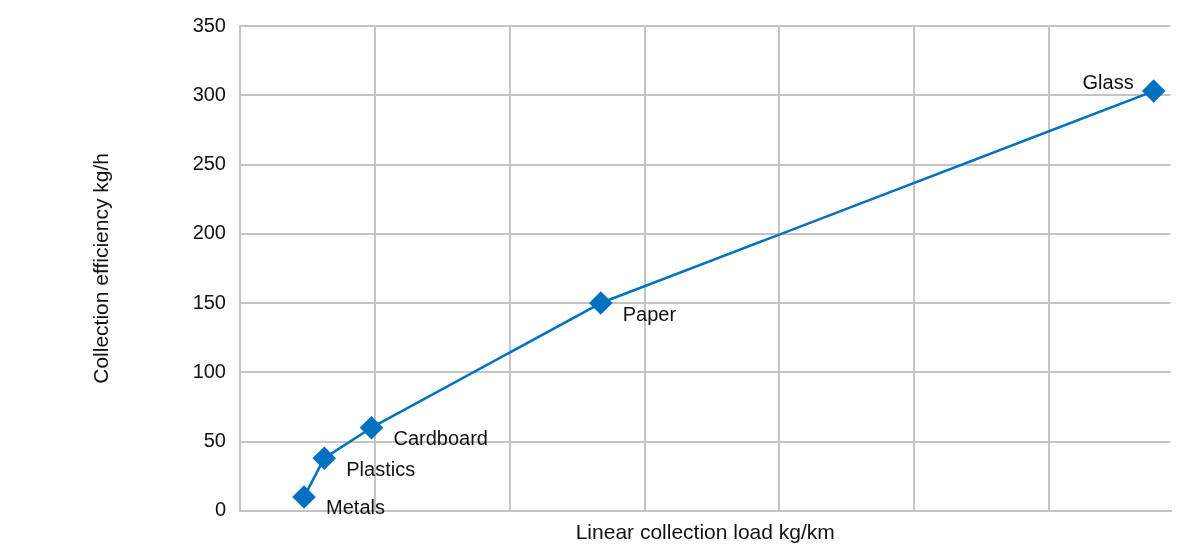 Image resolution: width=1183 pixels, height=546 pixels. I want to click on x-axis-title: Linear collection load kg/km, so click(705, 532).